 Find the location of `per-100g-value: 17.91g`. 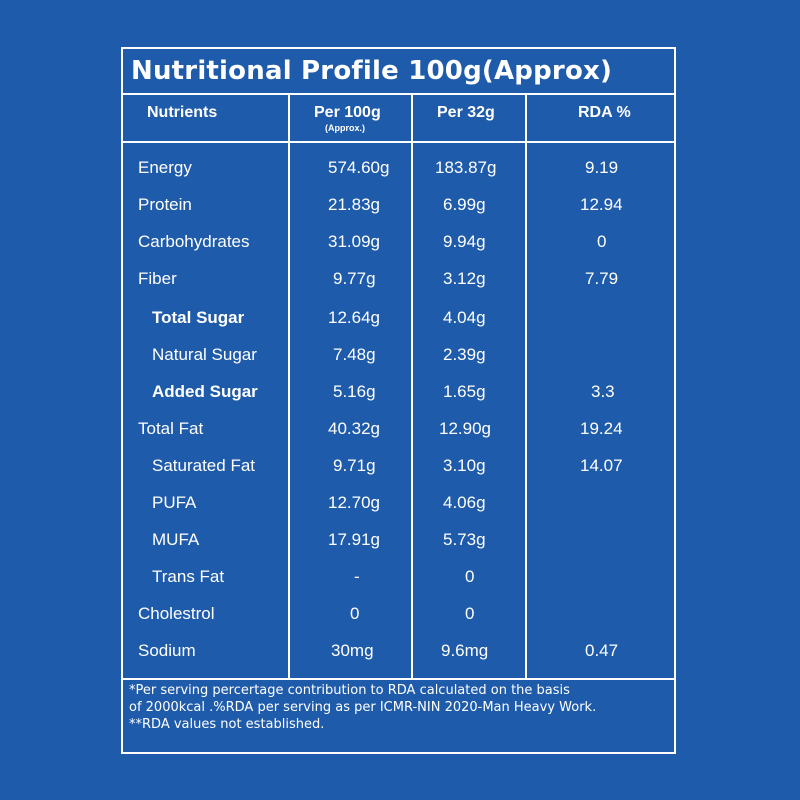

per-100g-value: 17.91g is located at coordinates (354, 539).